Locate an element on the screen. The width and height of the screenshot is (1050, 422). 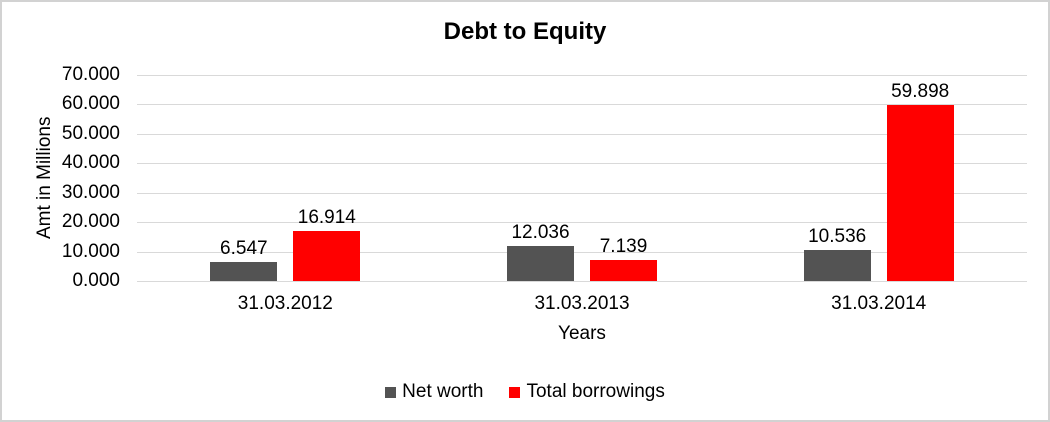
legend-label: Net worth is located at coordinates (443, 391).